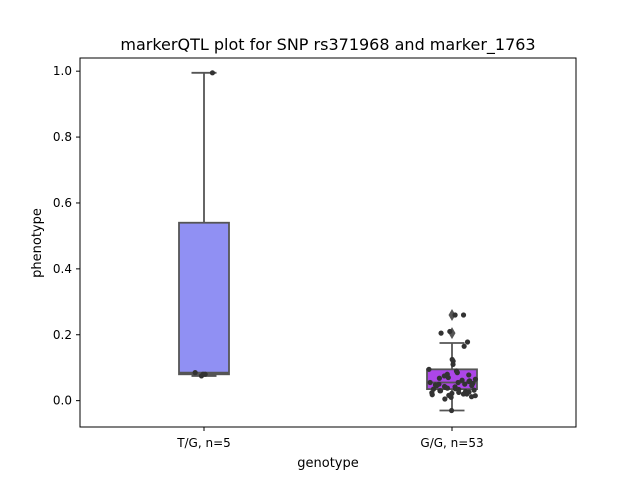 This screenshot has height=480, width=640. Describe the element at coordinates (204, 298) in the screenshot. I see `box-iqr` at that location.